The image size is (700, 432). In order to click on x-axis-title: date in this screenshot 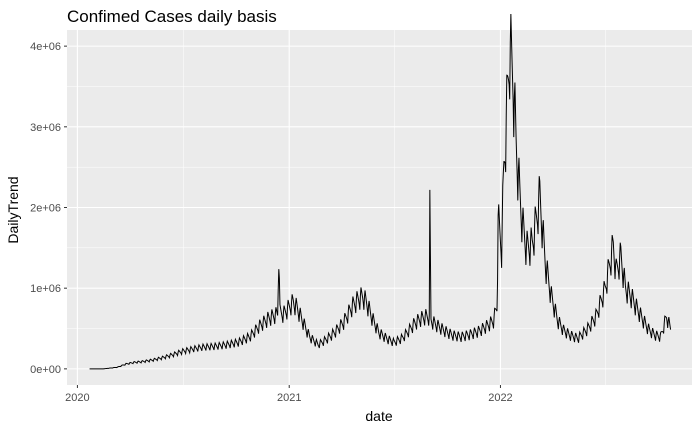, I will do `click(378, 416)`.